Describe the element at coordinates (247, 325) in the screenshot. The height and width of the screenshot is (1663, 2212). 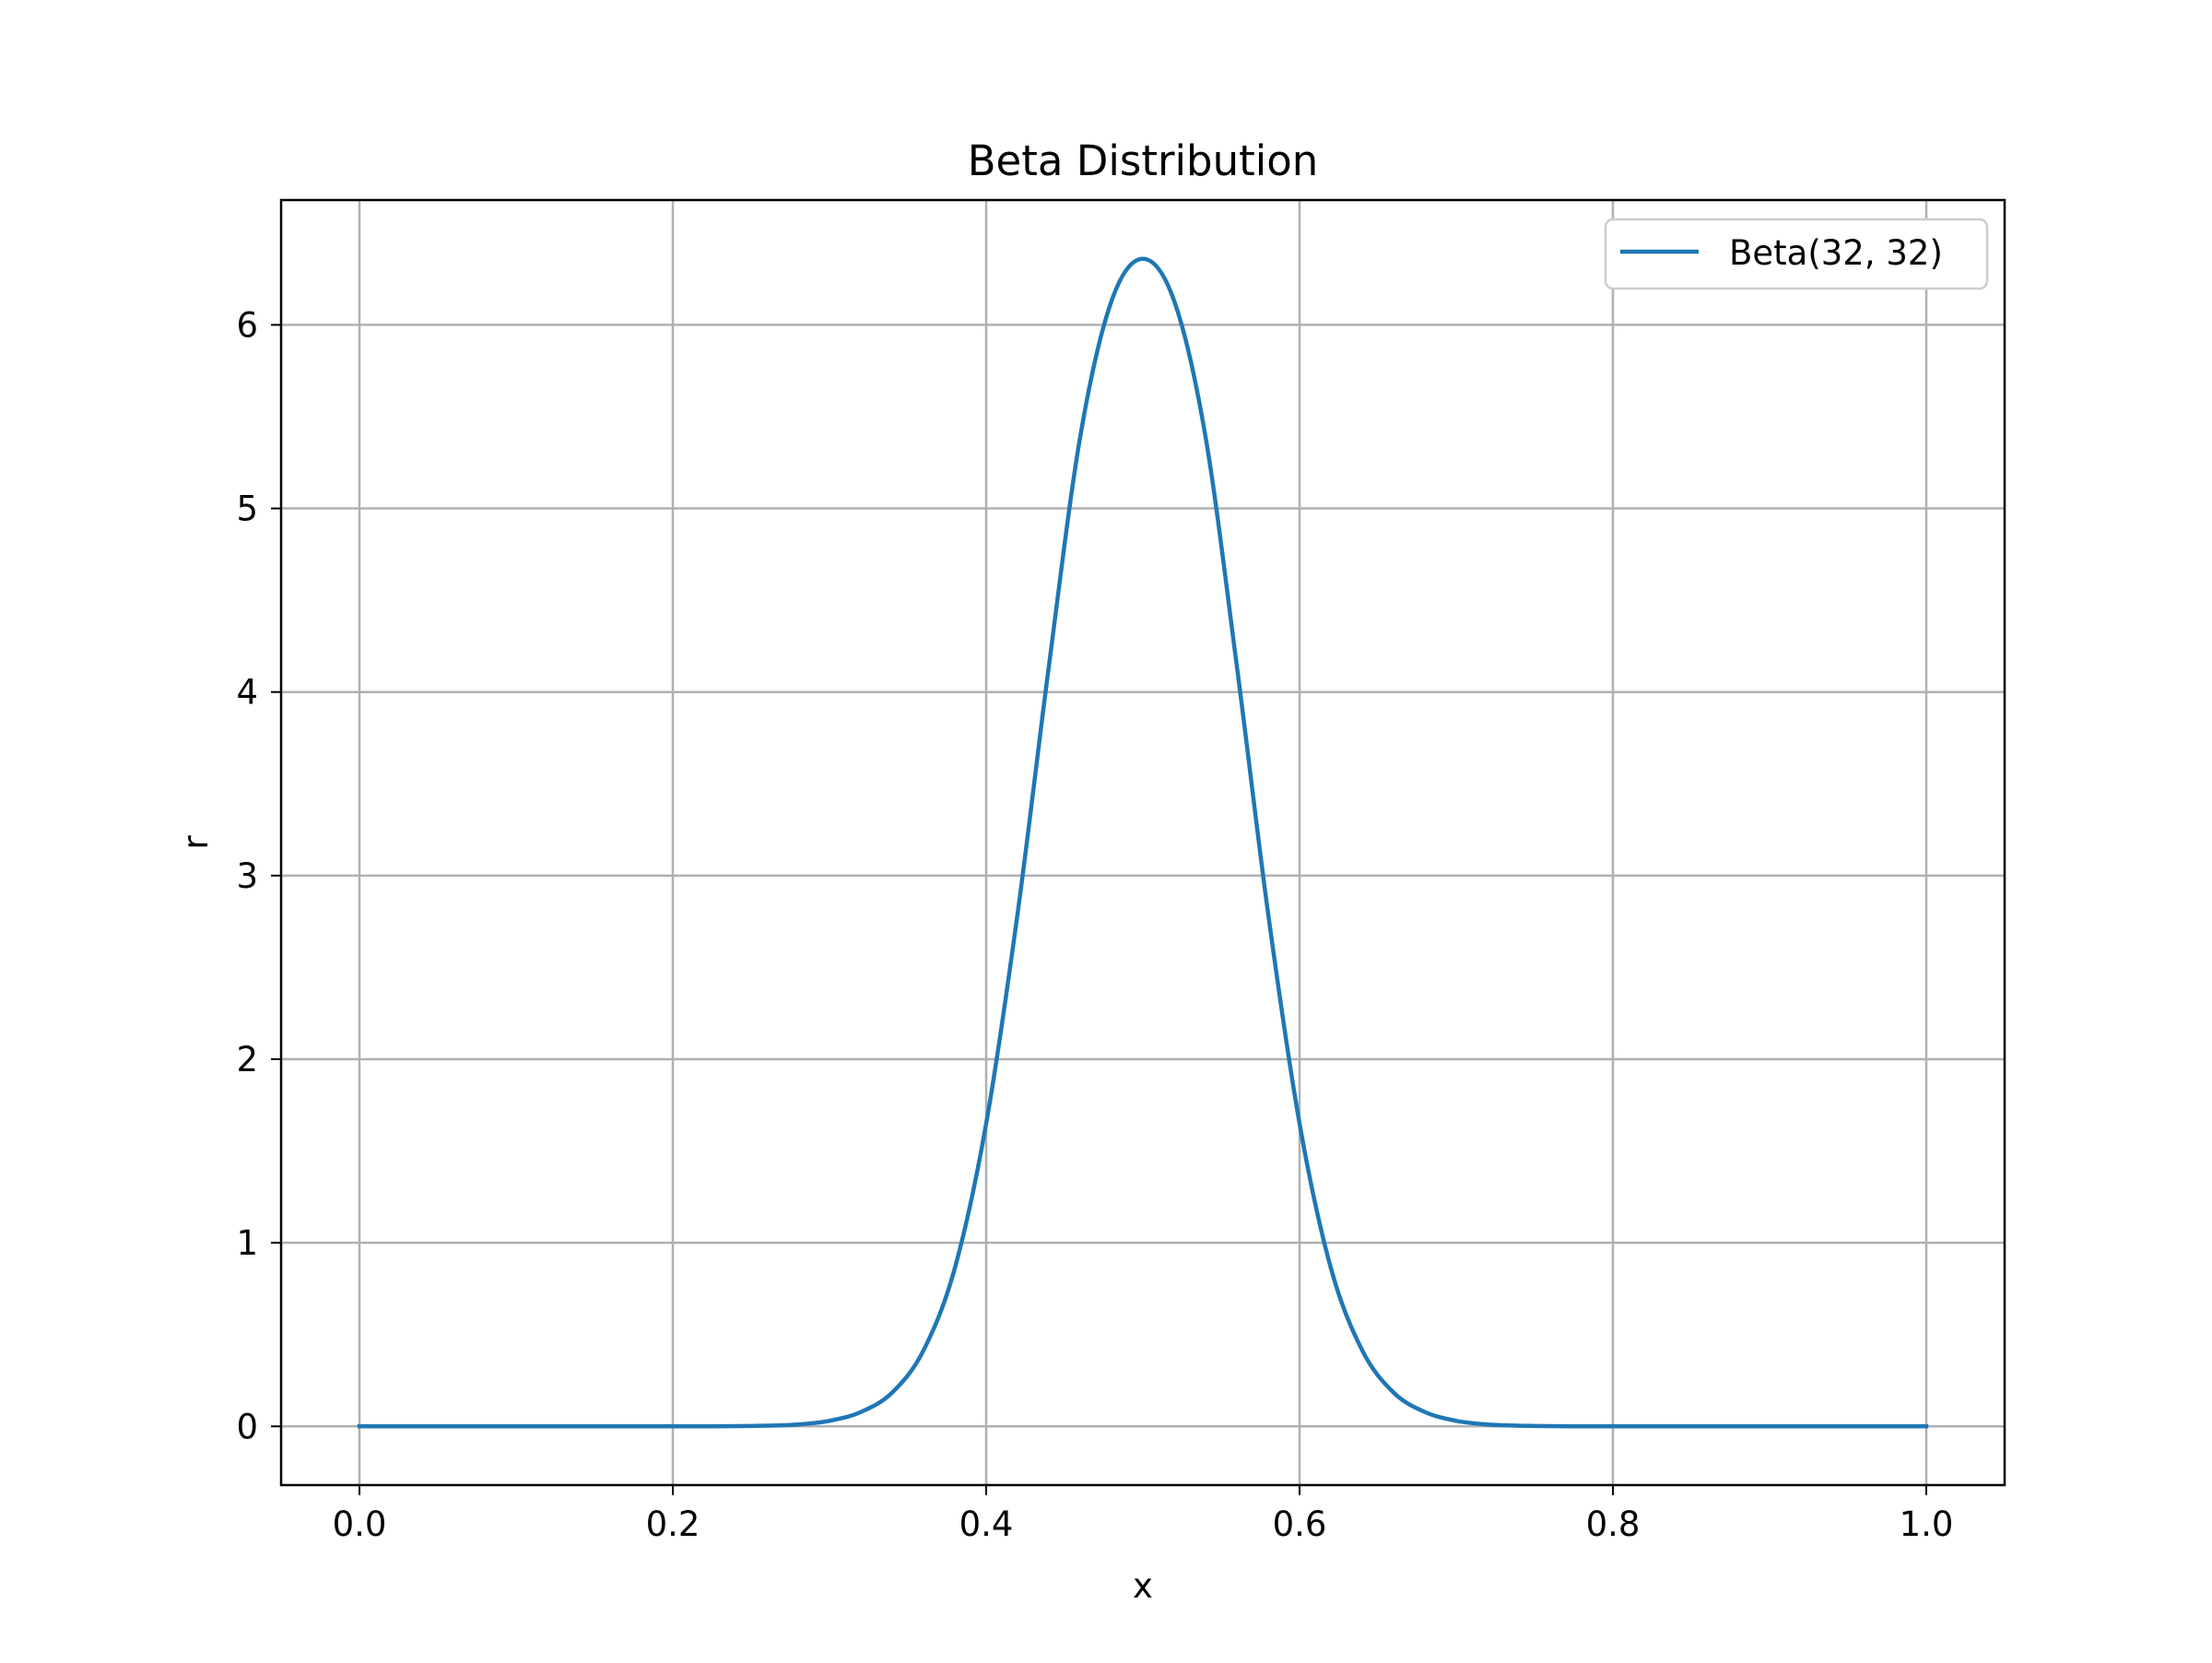
I see `y-tick-label: 6` at that location.